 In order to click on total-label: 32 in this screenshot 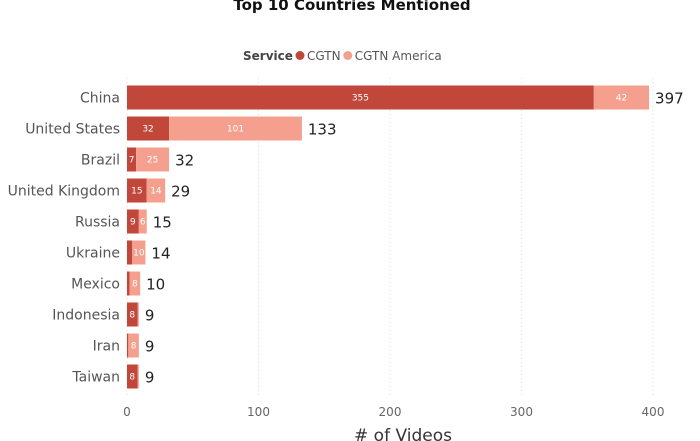, I will do `click(184, 161)`.